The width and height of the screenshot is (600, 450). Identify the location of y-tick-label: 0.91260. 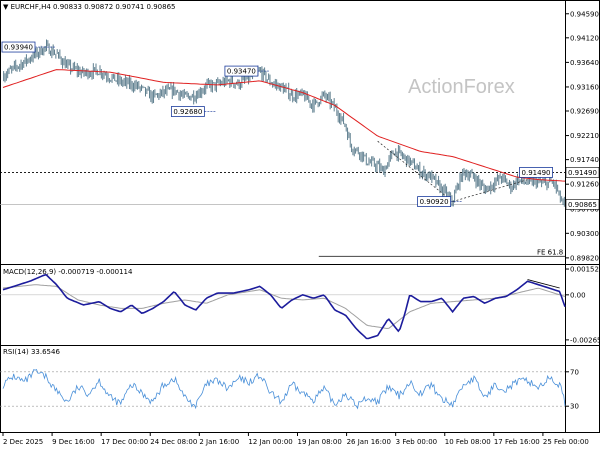
(584, 185).